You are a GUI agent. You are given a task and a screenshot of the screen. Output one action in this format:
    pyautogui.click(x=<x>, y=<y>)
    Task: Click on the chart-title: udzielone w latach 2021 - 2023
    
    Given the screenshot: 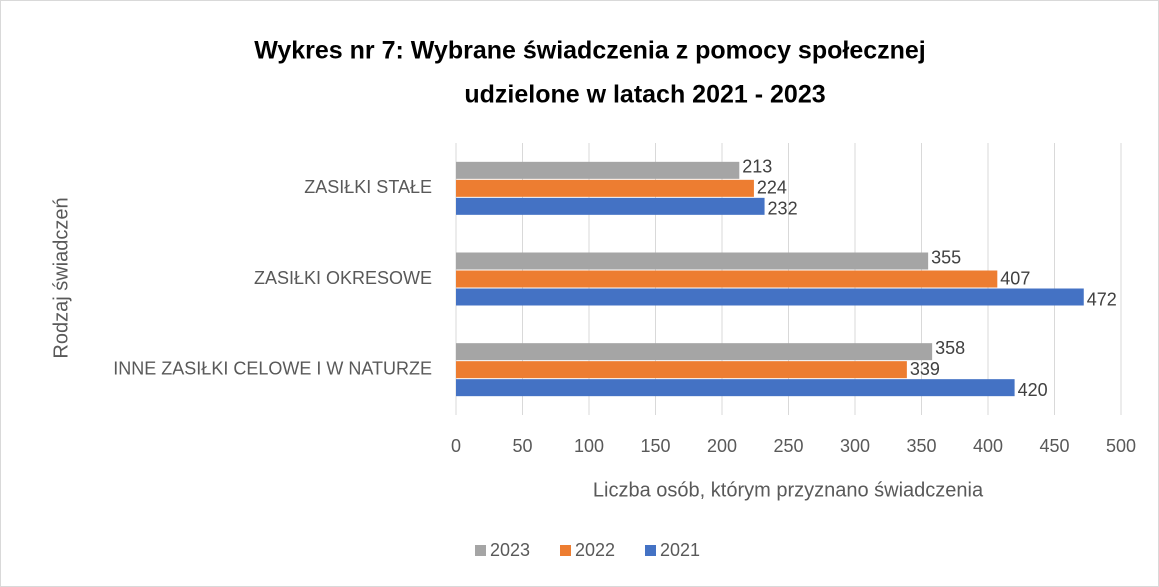 What is the action you would take?
    pyautogui.click(x=644, y=95)
    